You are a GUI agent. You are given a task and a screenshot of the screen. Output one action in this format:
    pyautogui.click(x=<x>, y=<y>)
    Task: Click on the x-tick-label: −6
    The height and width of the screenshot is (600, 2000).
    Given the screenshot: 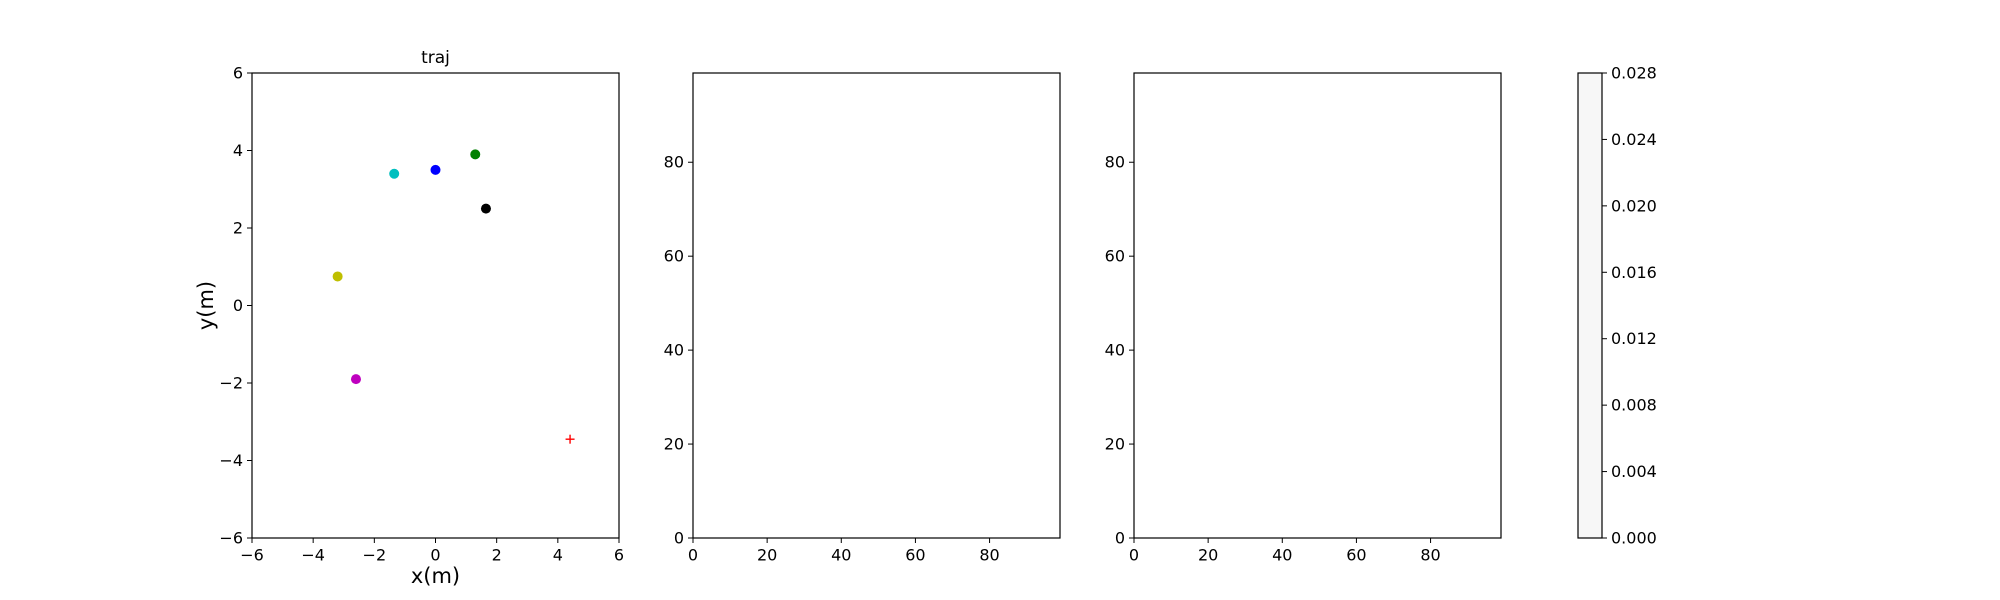 What is the action you would take?
    pyautogui.click(x=252, y=555)
    